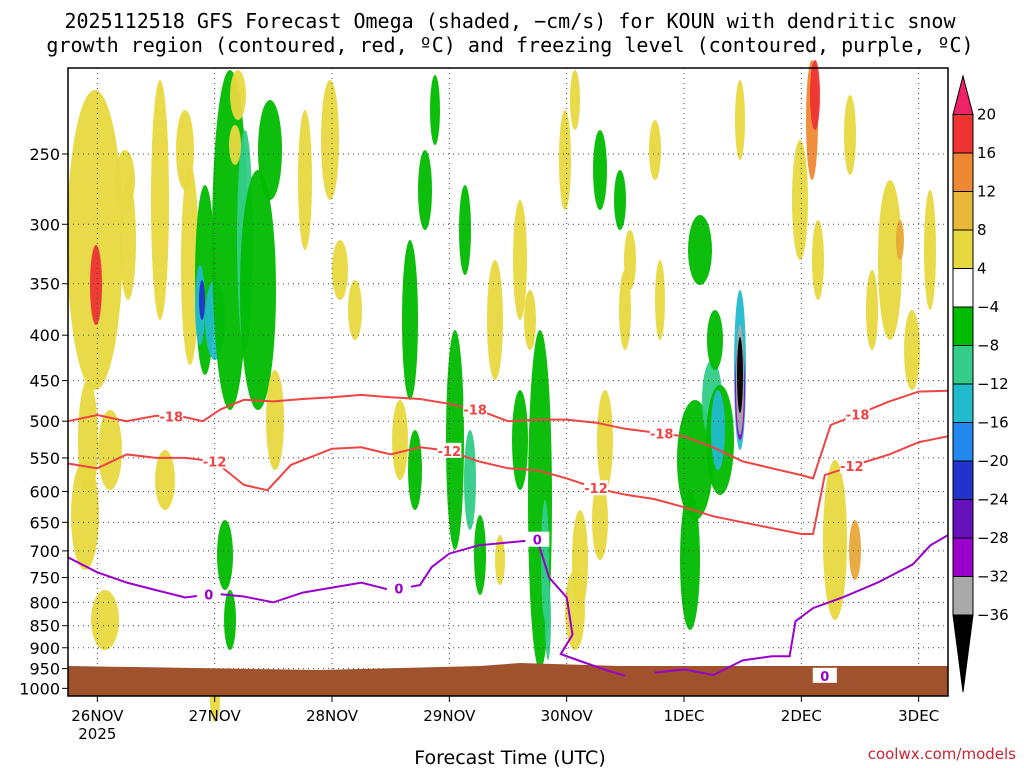 Image resolution: width=1024 pixels, height=768 pixels. What do you see at coordinates (44, 551) in the screenshot?
I see `y-tick-label: 700` at bounding box center [44, 551].